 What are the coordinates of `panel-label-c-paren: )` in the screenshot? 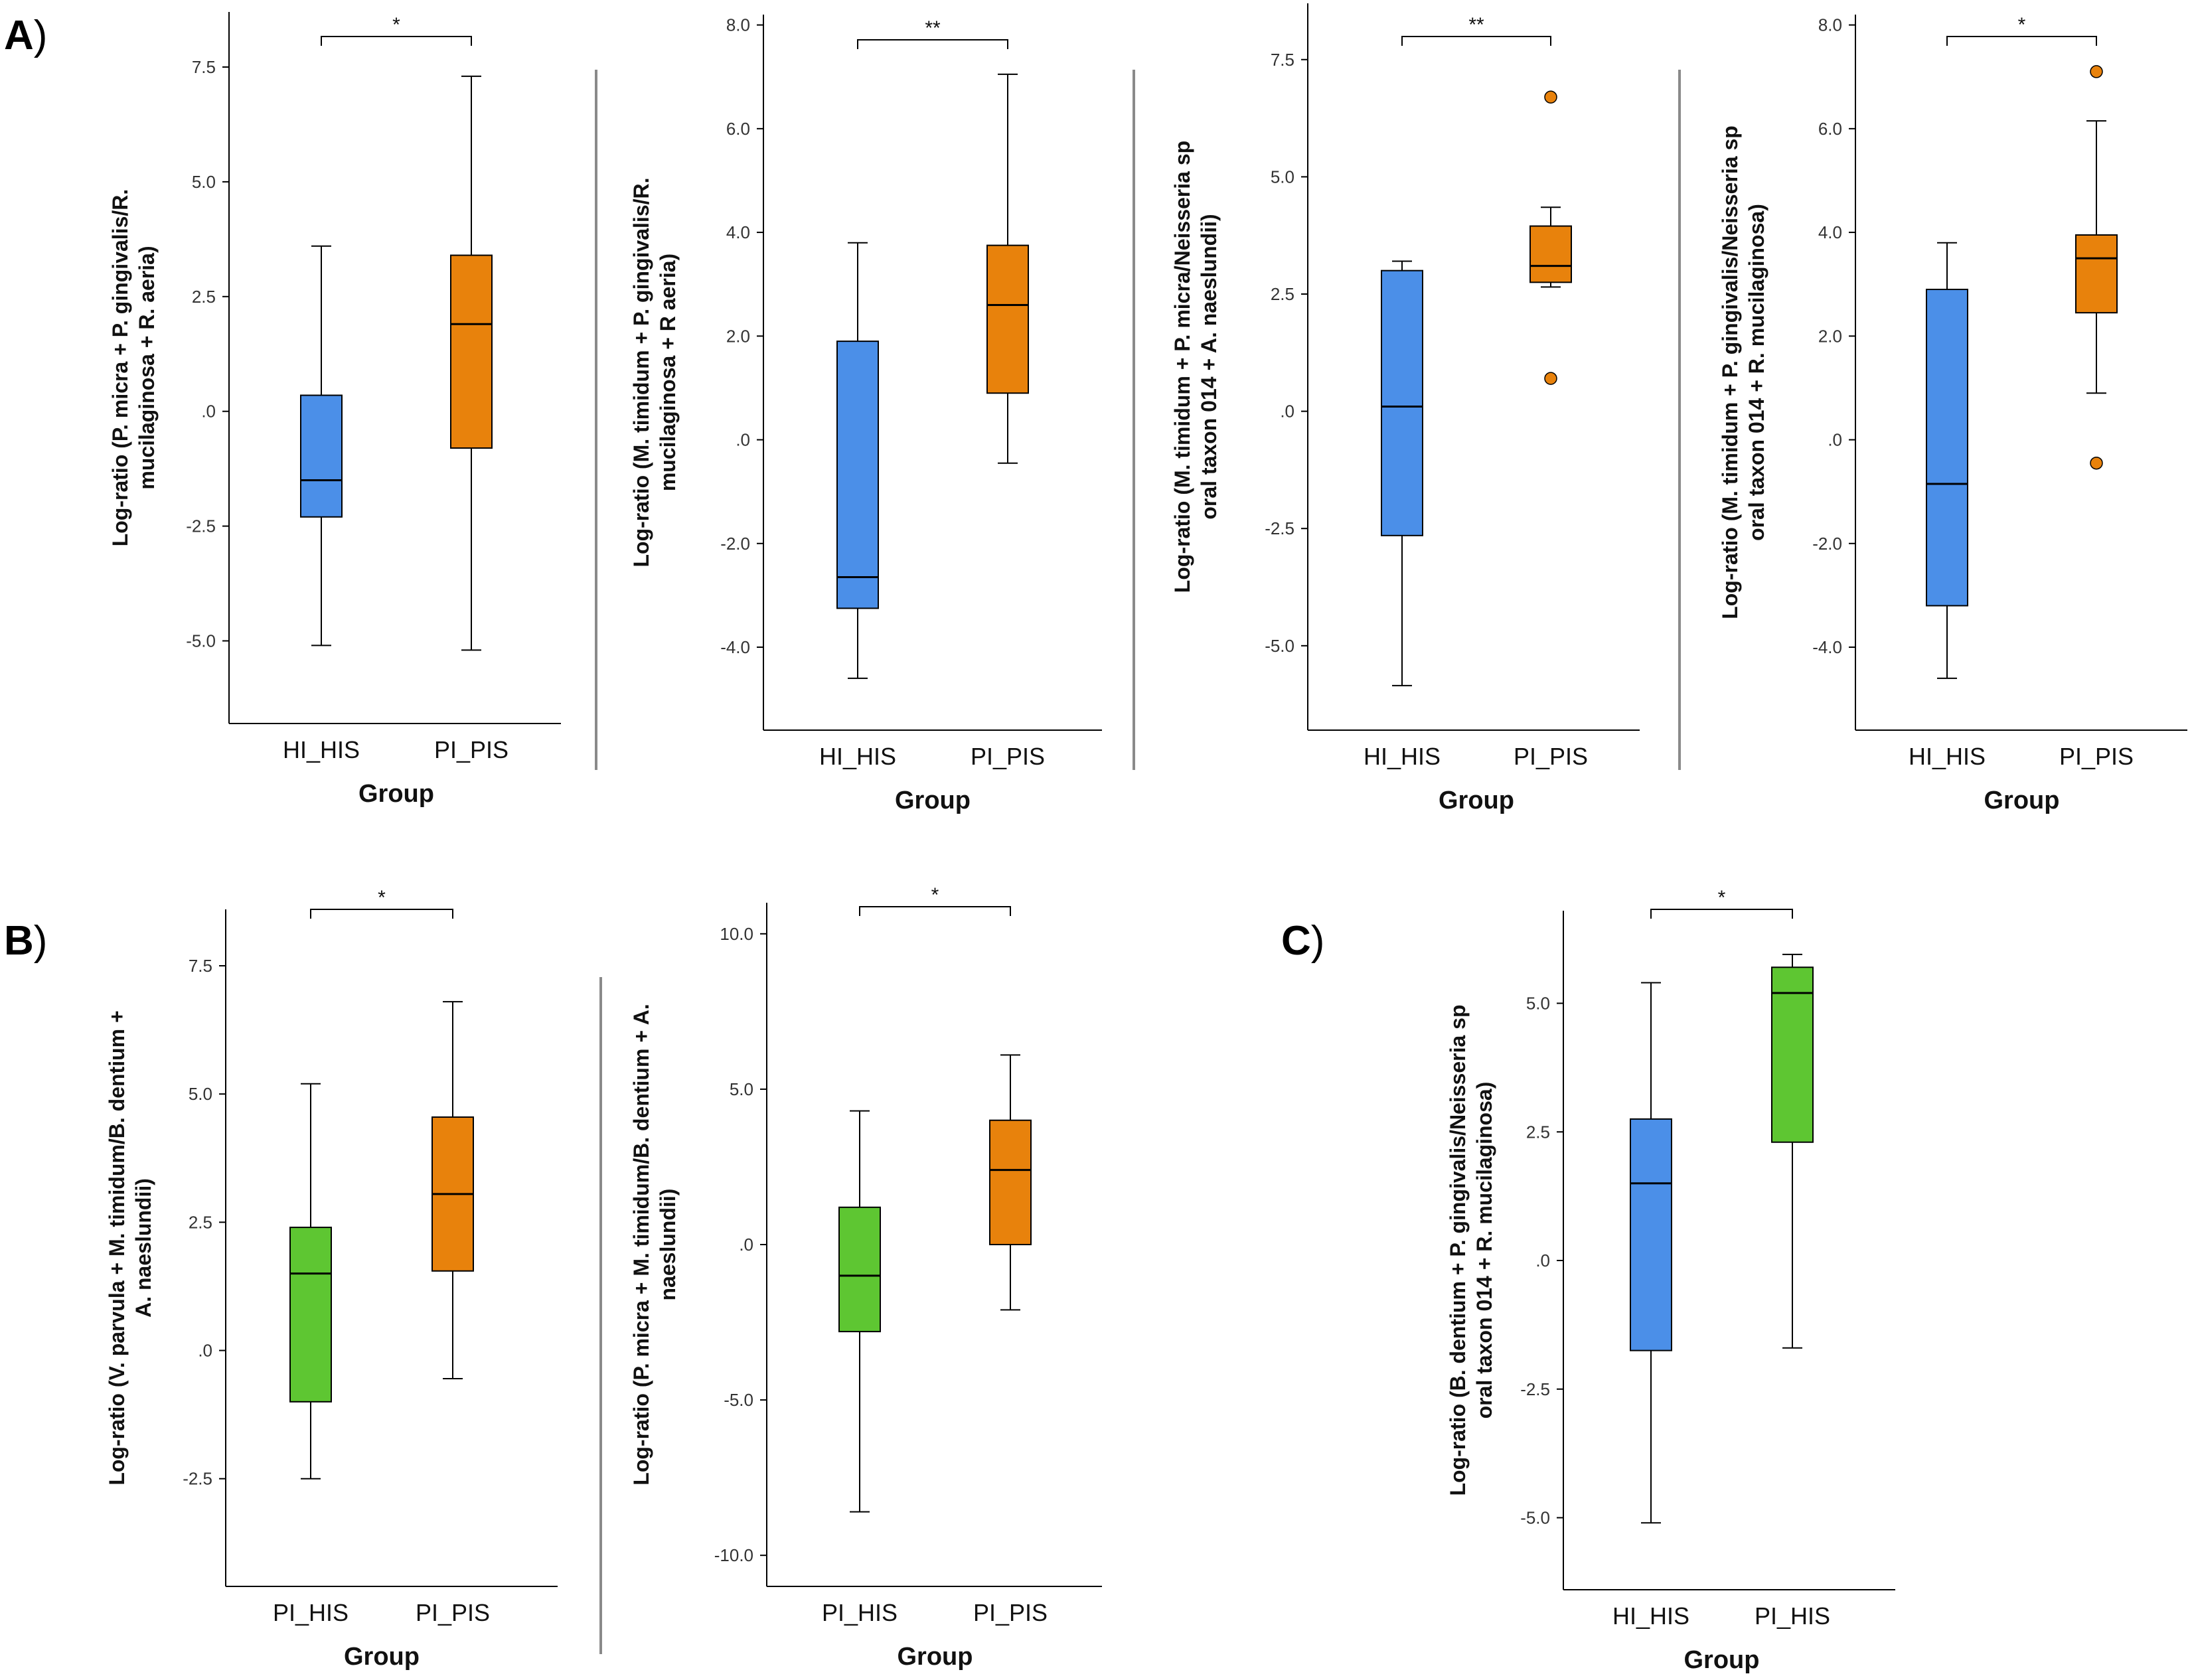 It's located at (1317, 941).